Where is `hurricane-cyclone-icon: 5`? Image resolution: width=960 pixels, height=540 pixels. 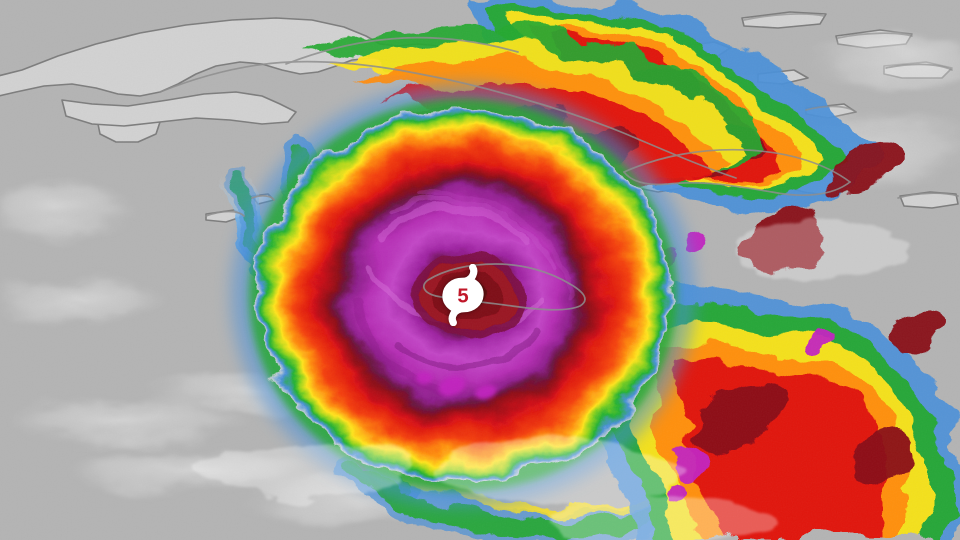 hurricane-cyclone-icon: 5 is located at coordinates (463, 294).